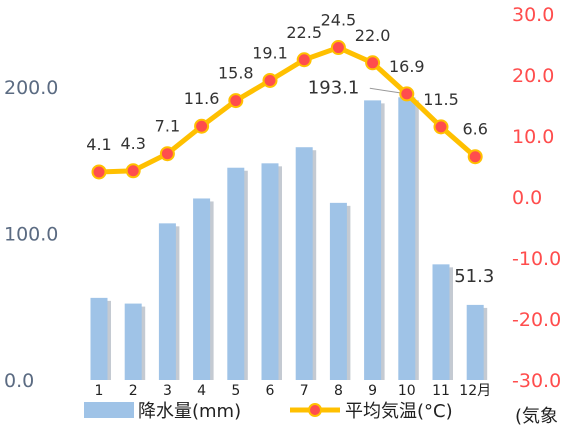 The image size is (565, 428). I want to click on x-axis-tick: 7, so click(304, 391).